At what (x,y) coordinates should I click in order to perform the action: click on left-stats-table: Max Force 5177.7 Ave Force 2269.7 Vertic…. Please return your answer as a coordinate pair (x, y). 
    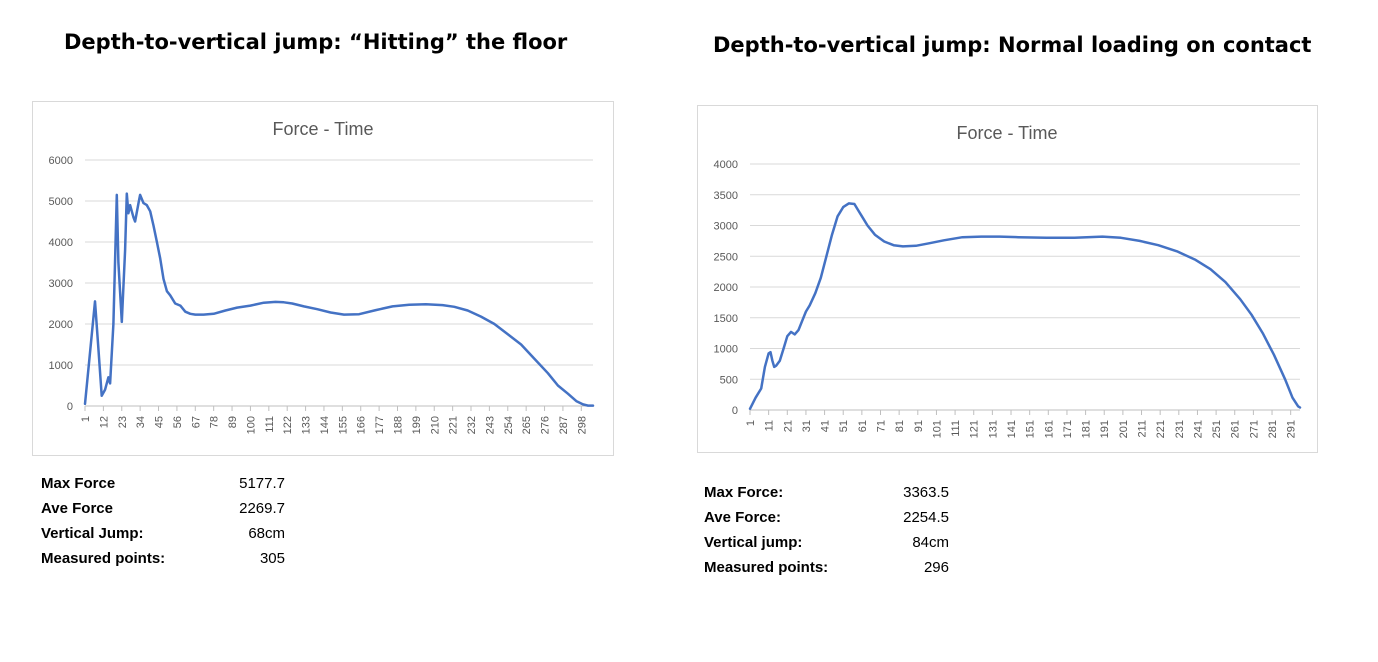
    Looking at the image, I should click on (163, 521).